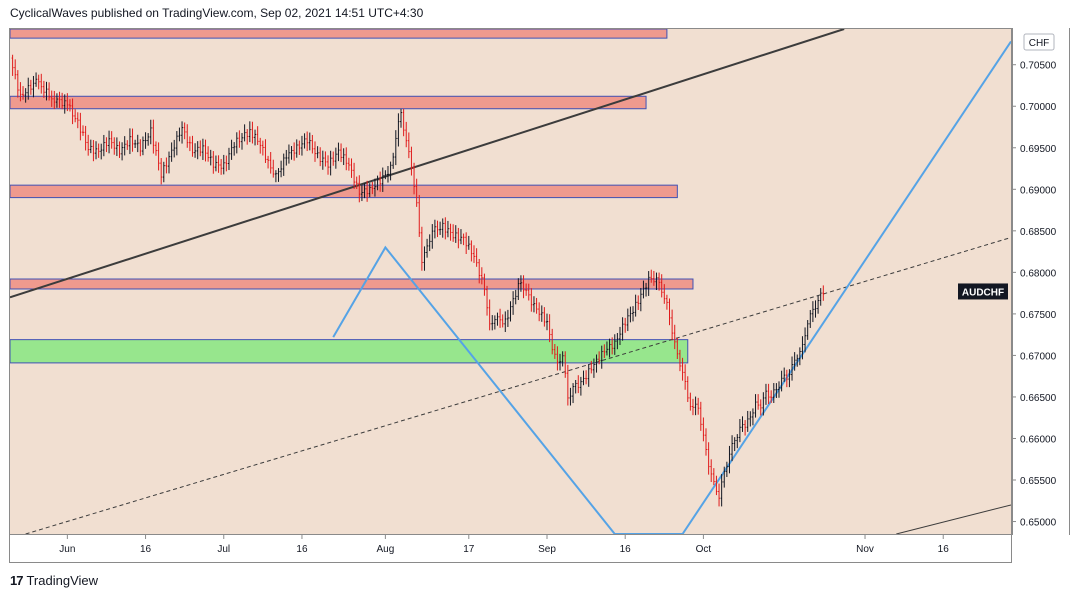 The image size is (1079, 598). What do you see at coordinates (547, 549) in the screenshot?
I see `time-tick-label: Sep` at bounding box center [547, 549].